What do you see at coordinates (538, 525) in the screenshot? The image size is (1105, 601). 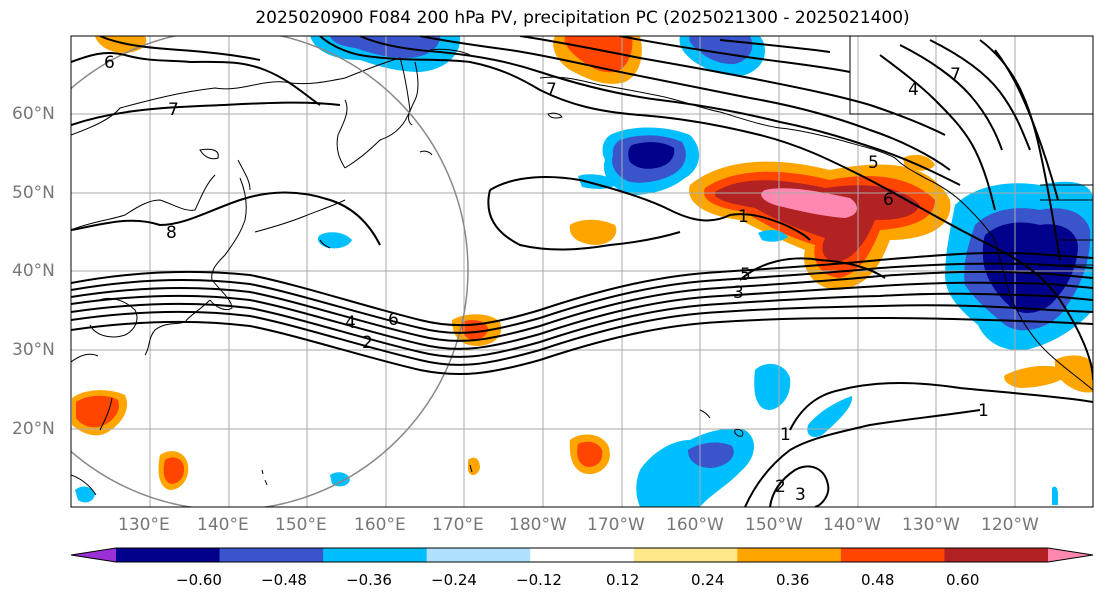 I see `lon-label-180w: 180°W` at bounding box center [538, 525].